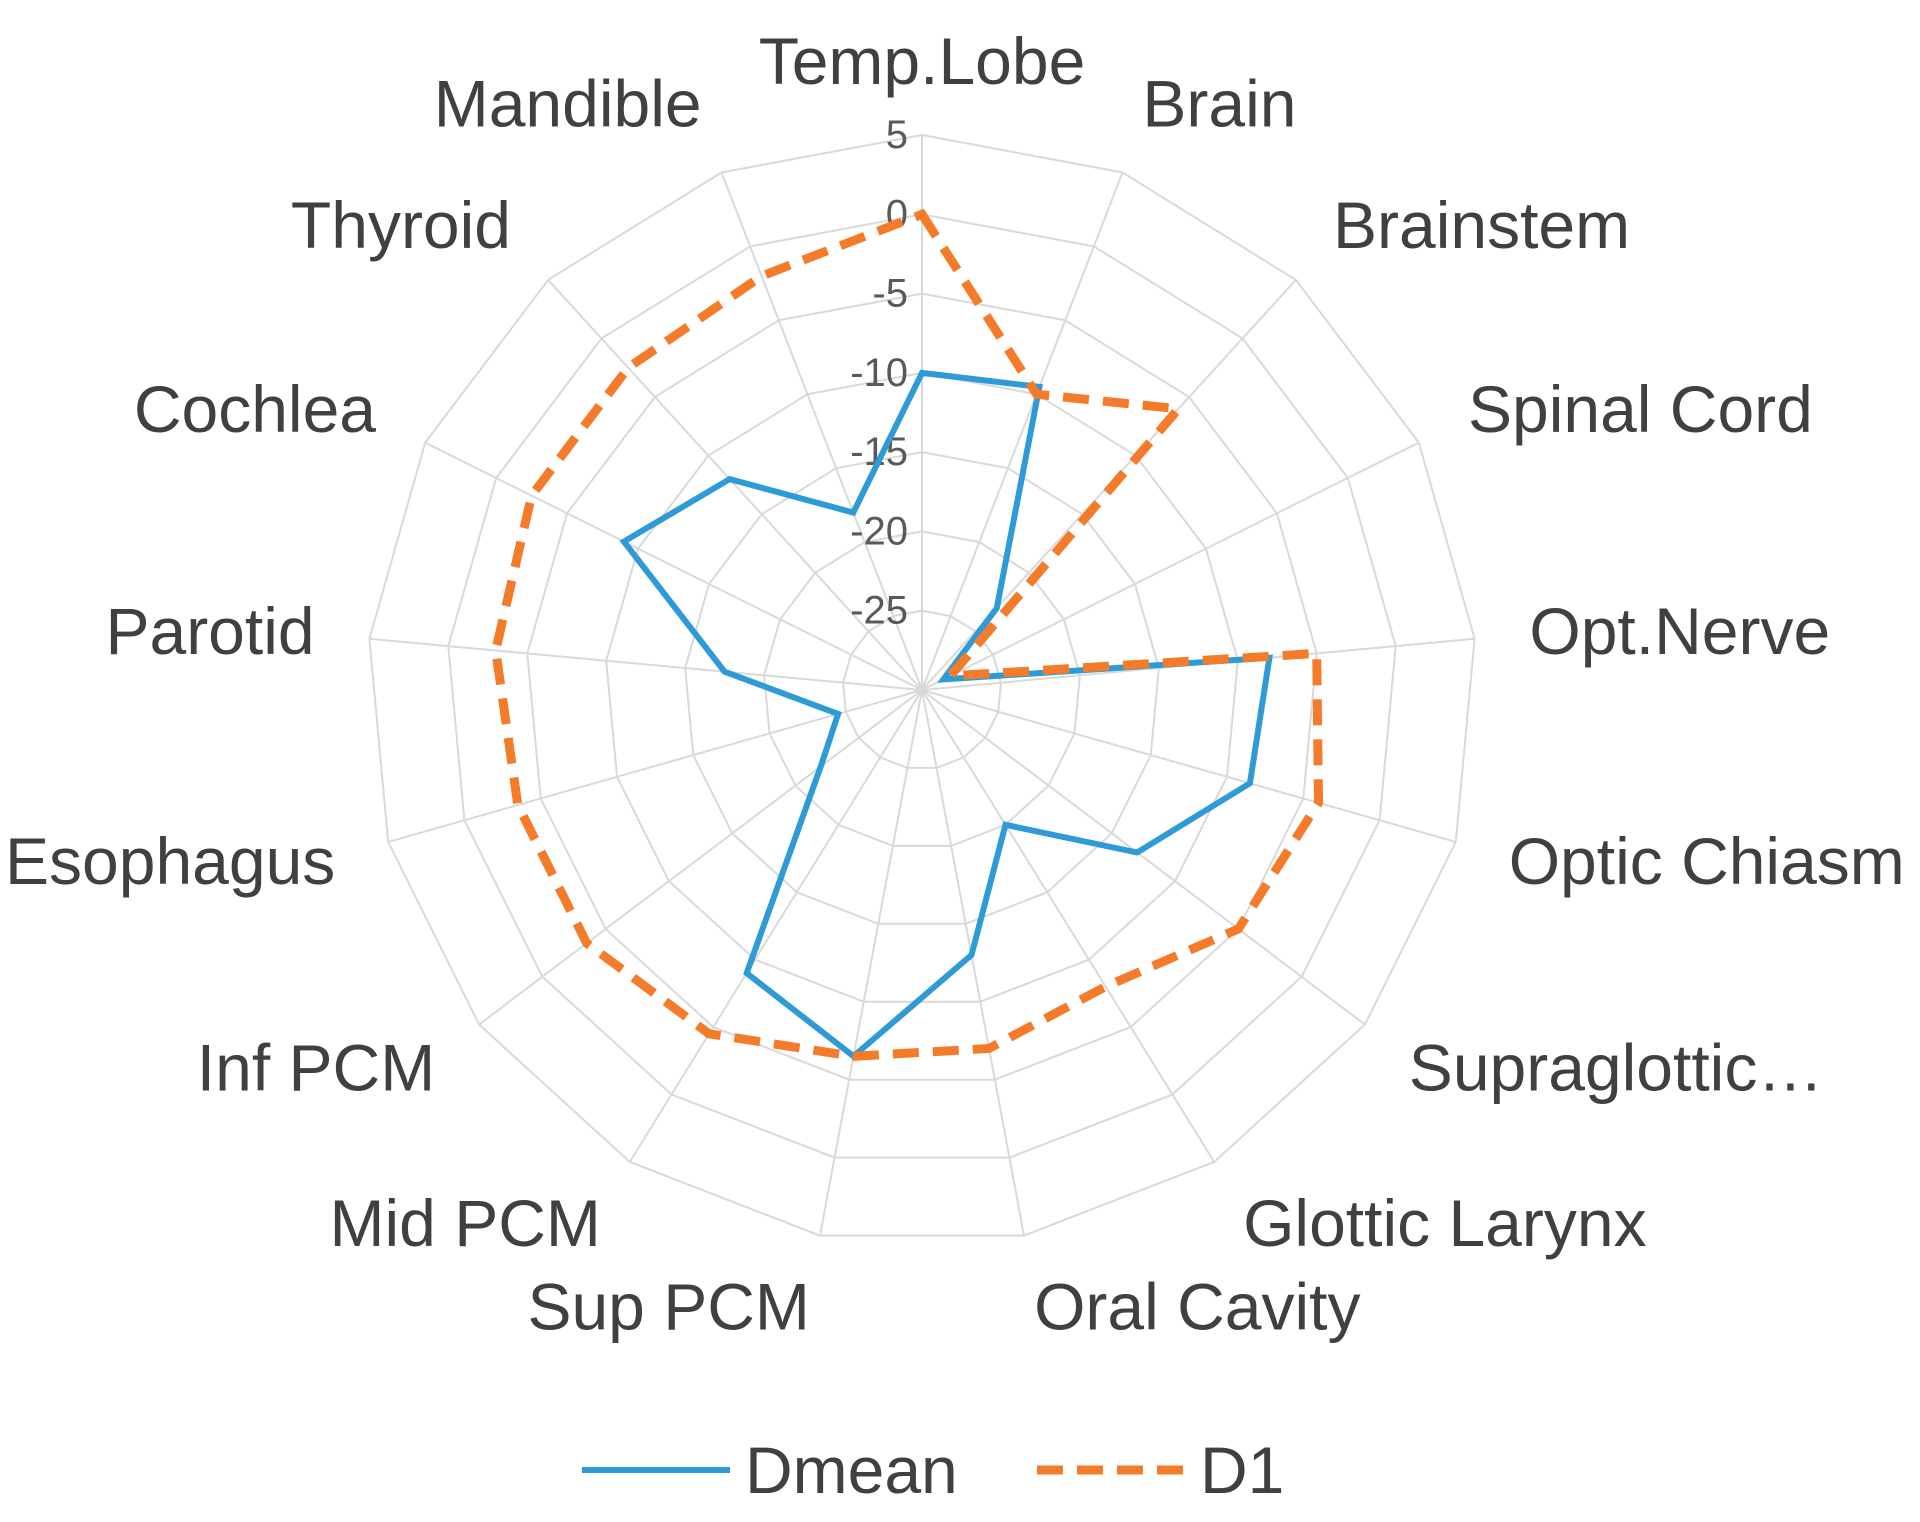 The width and height of the screenshot is (1920, 1522). Describe the element at coordinates (890, 294) in the screenshot. I see `tick-label: -5` at that location.